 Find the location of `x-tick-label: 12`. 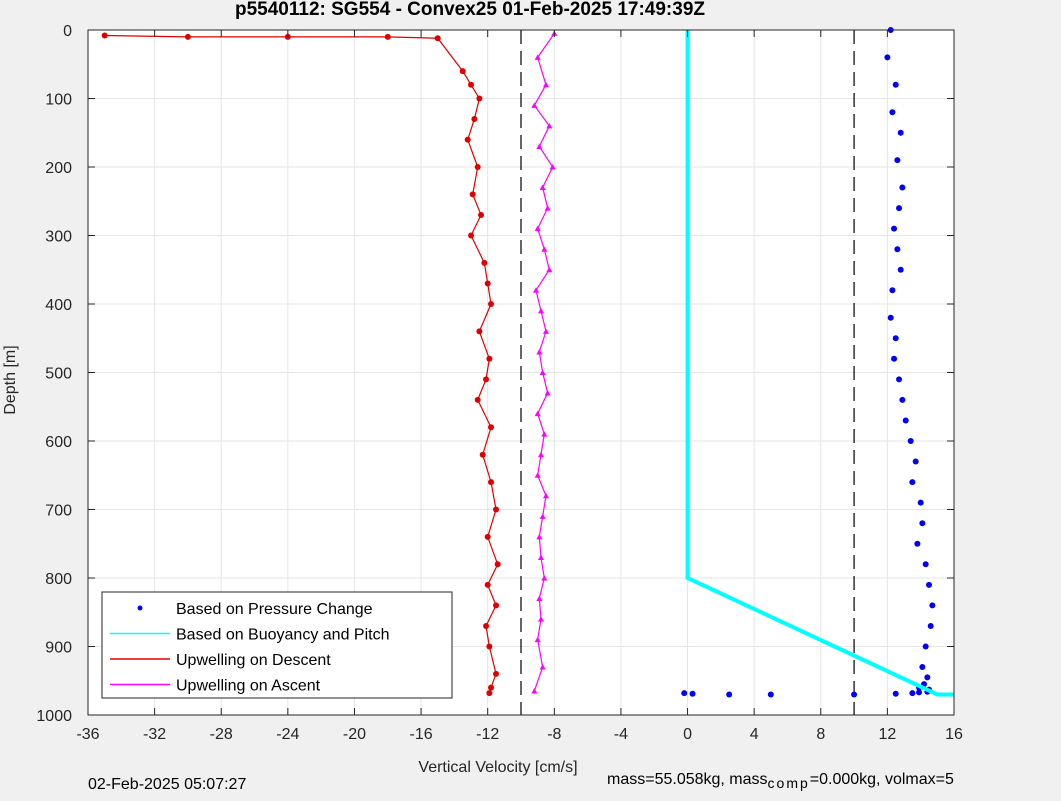

x-tick-label: 12 is located at coordinates (887, 734).